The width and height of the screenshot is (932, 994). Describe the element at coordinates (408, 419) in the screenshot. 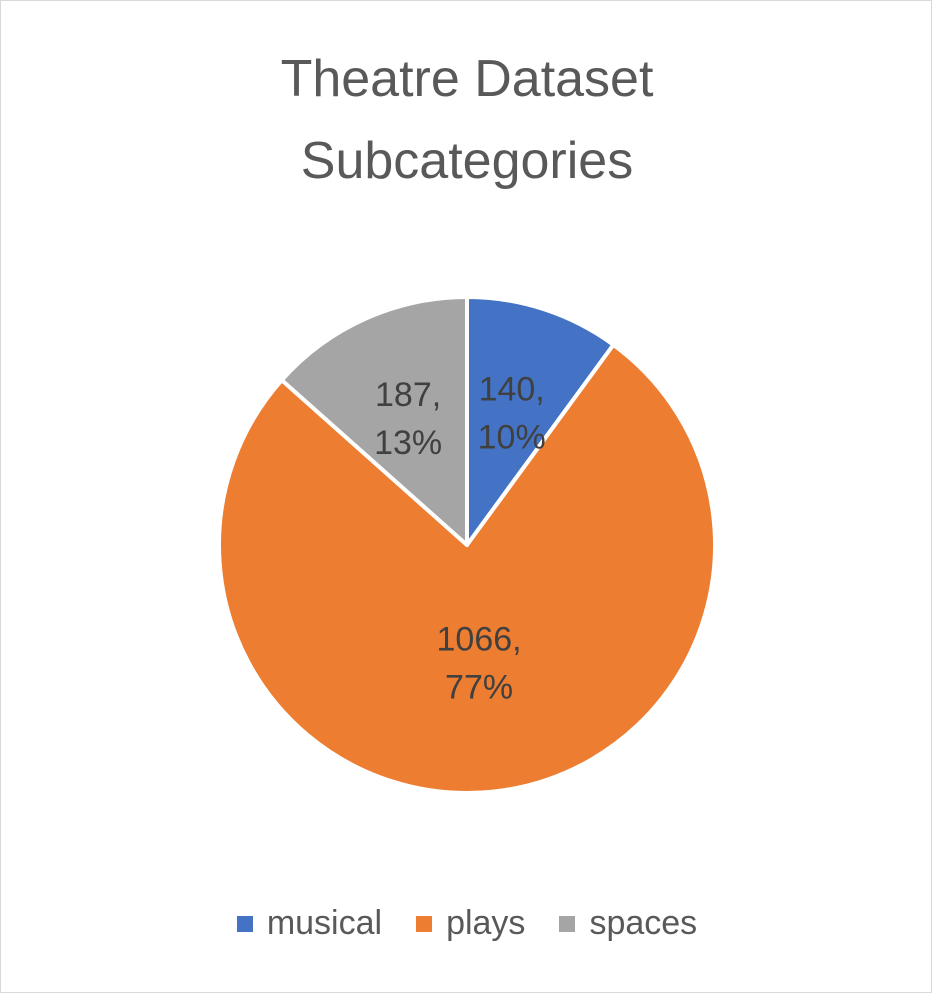

I see `data-label-spaces: 187, 13%` at that location.